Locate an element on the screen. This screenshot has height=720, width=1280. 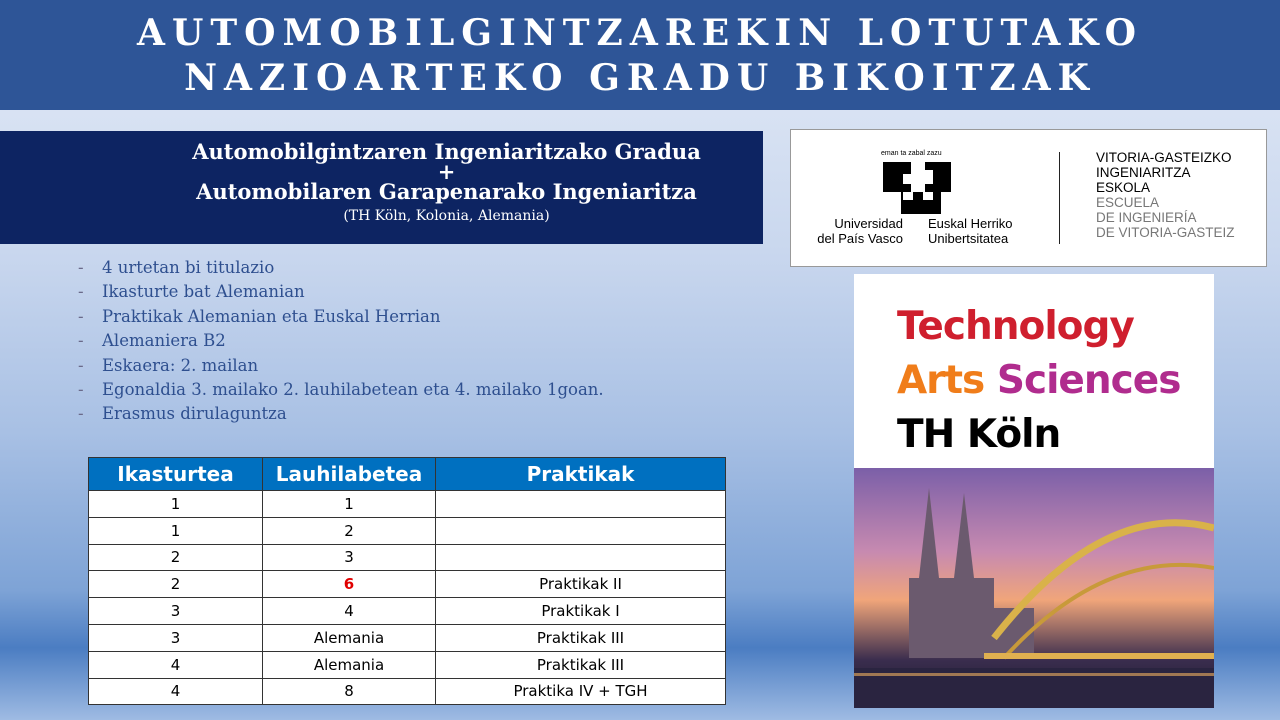
table-row: 4 8 Praktika IV + TGH is located at coordinates (407, 691).